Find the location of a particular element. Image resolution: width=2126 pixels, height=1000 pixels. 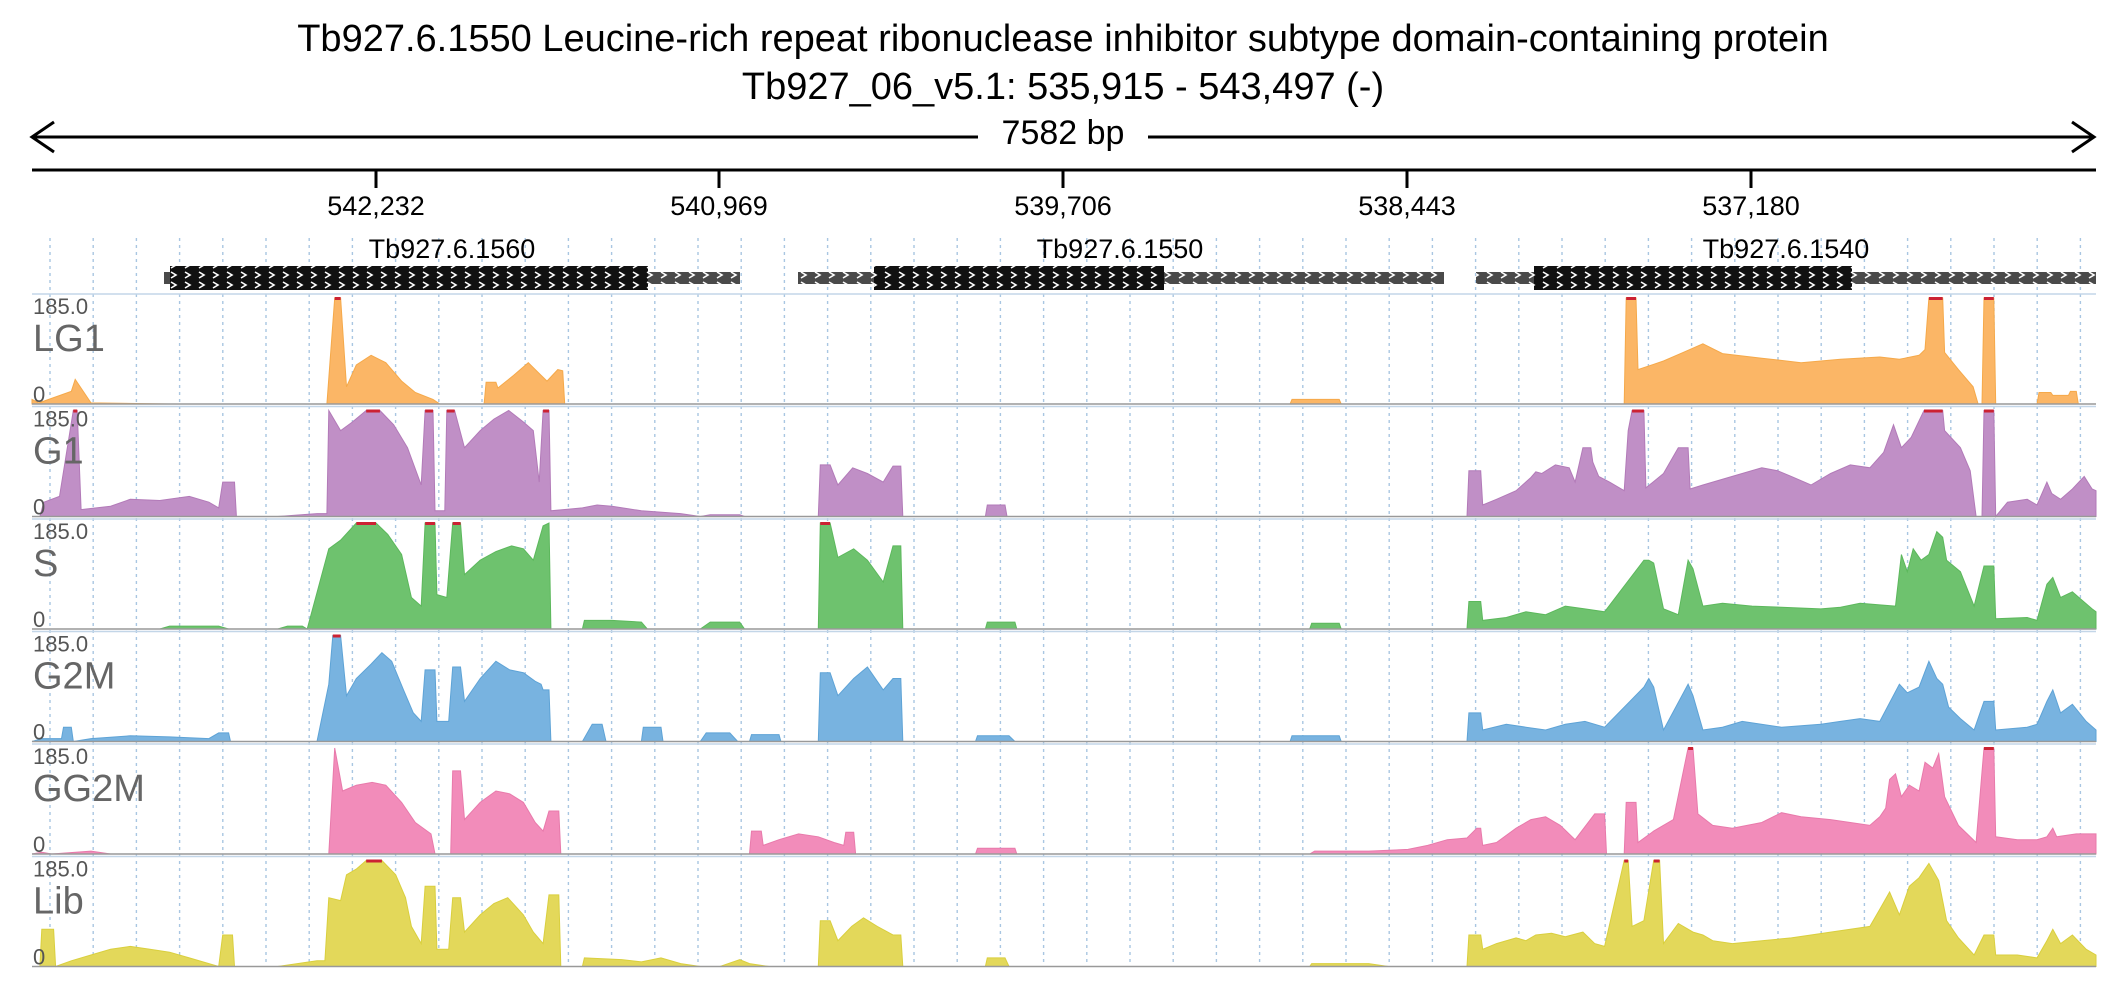

track-name: G2M is located at coordinates (74, 677).